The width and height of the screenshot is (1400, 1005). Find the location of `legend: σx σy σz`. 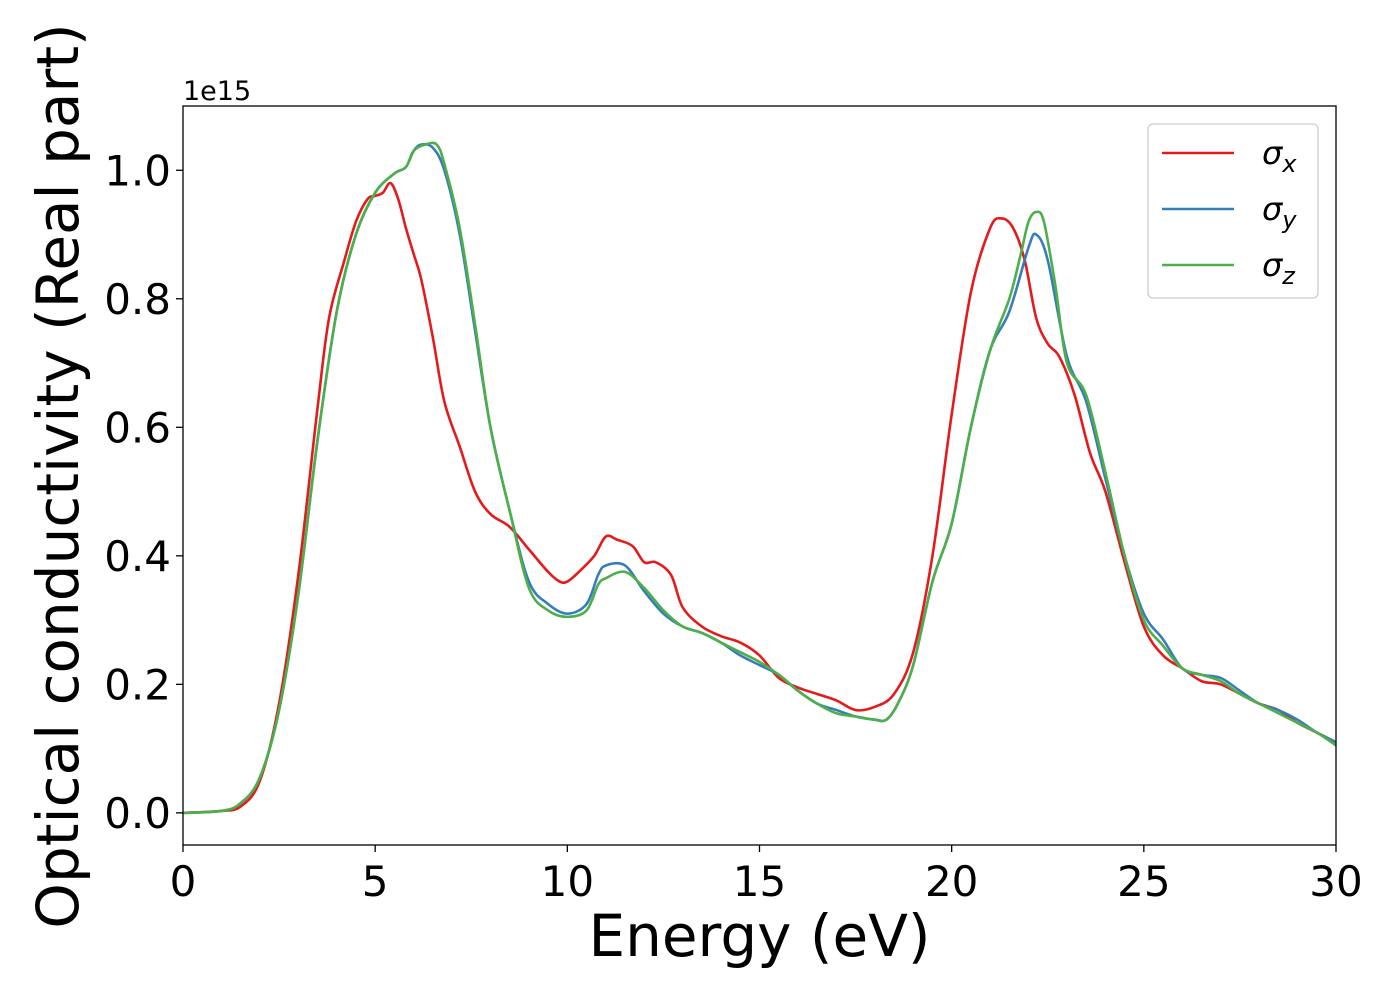

legend: σx σy σz is located at coordinates (1233, 211).